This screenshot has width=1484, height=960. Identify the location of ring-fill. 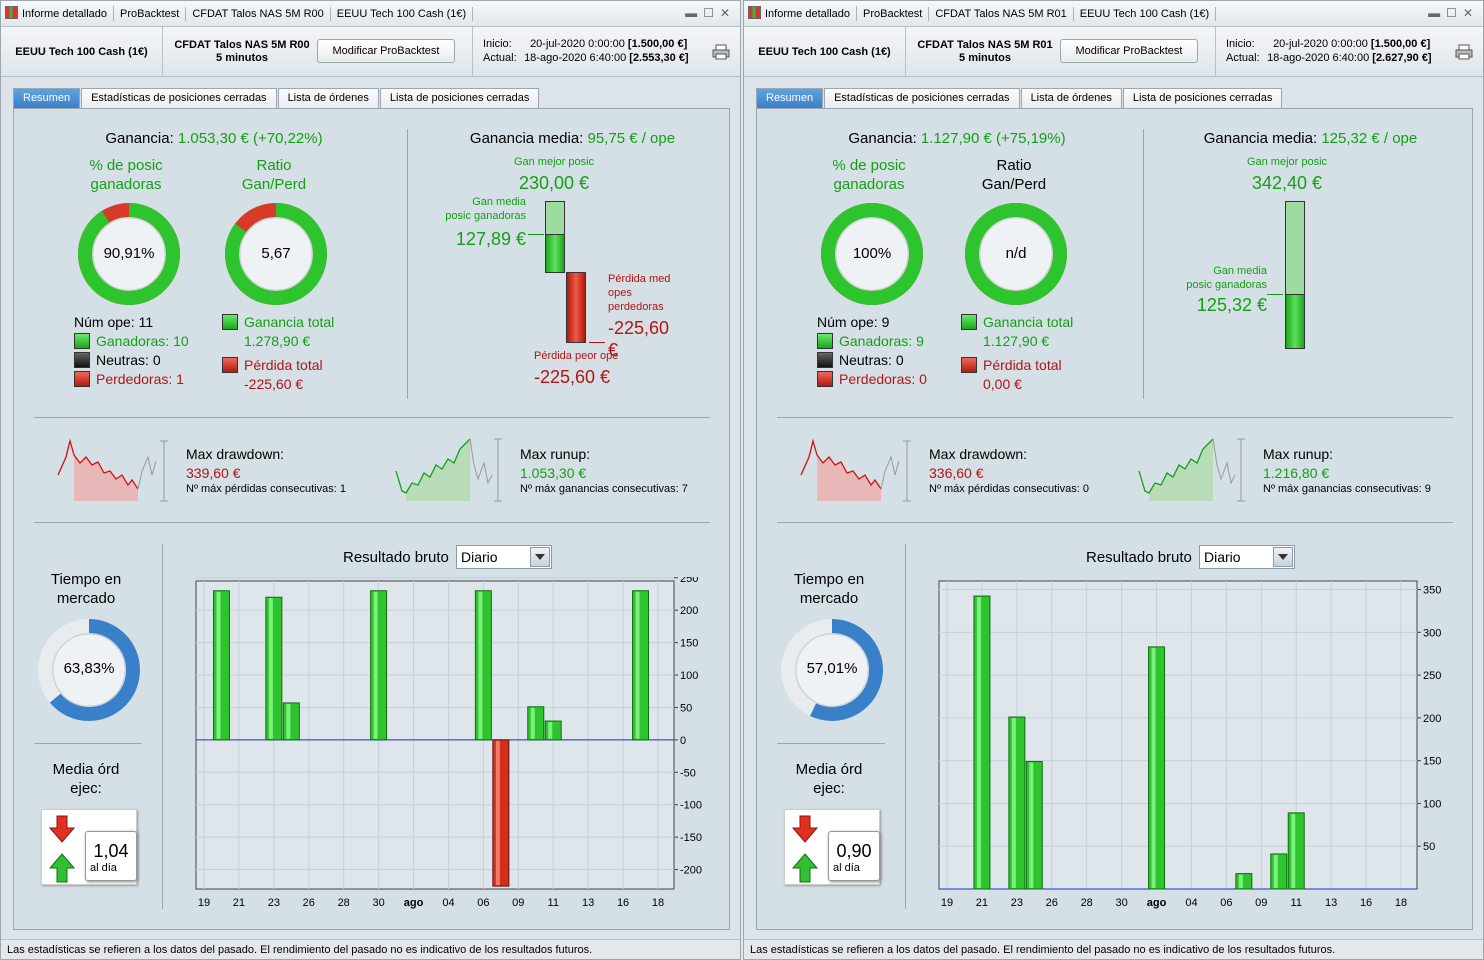
(129, 254).